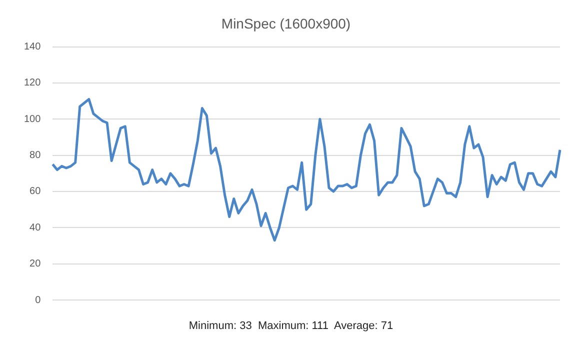  What do you see at coordinates (291, 326) in the screenshot?
I see `text: Minimum: 33 Maximum: 111 Average: 71` at bounding box center [291, 326].